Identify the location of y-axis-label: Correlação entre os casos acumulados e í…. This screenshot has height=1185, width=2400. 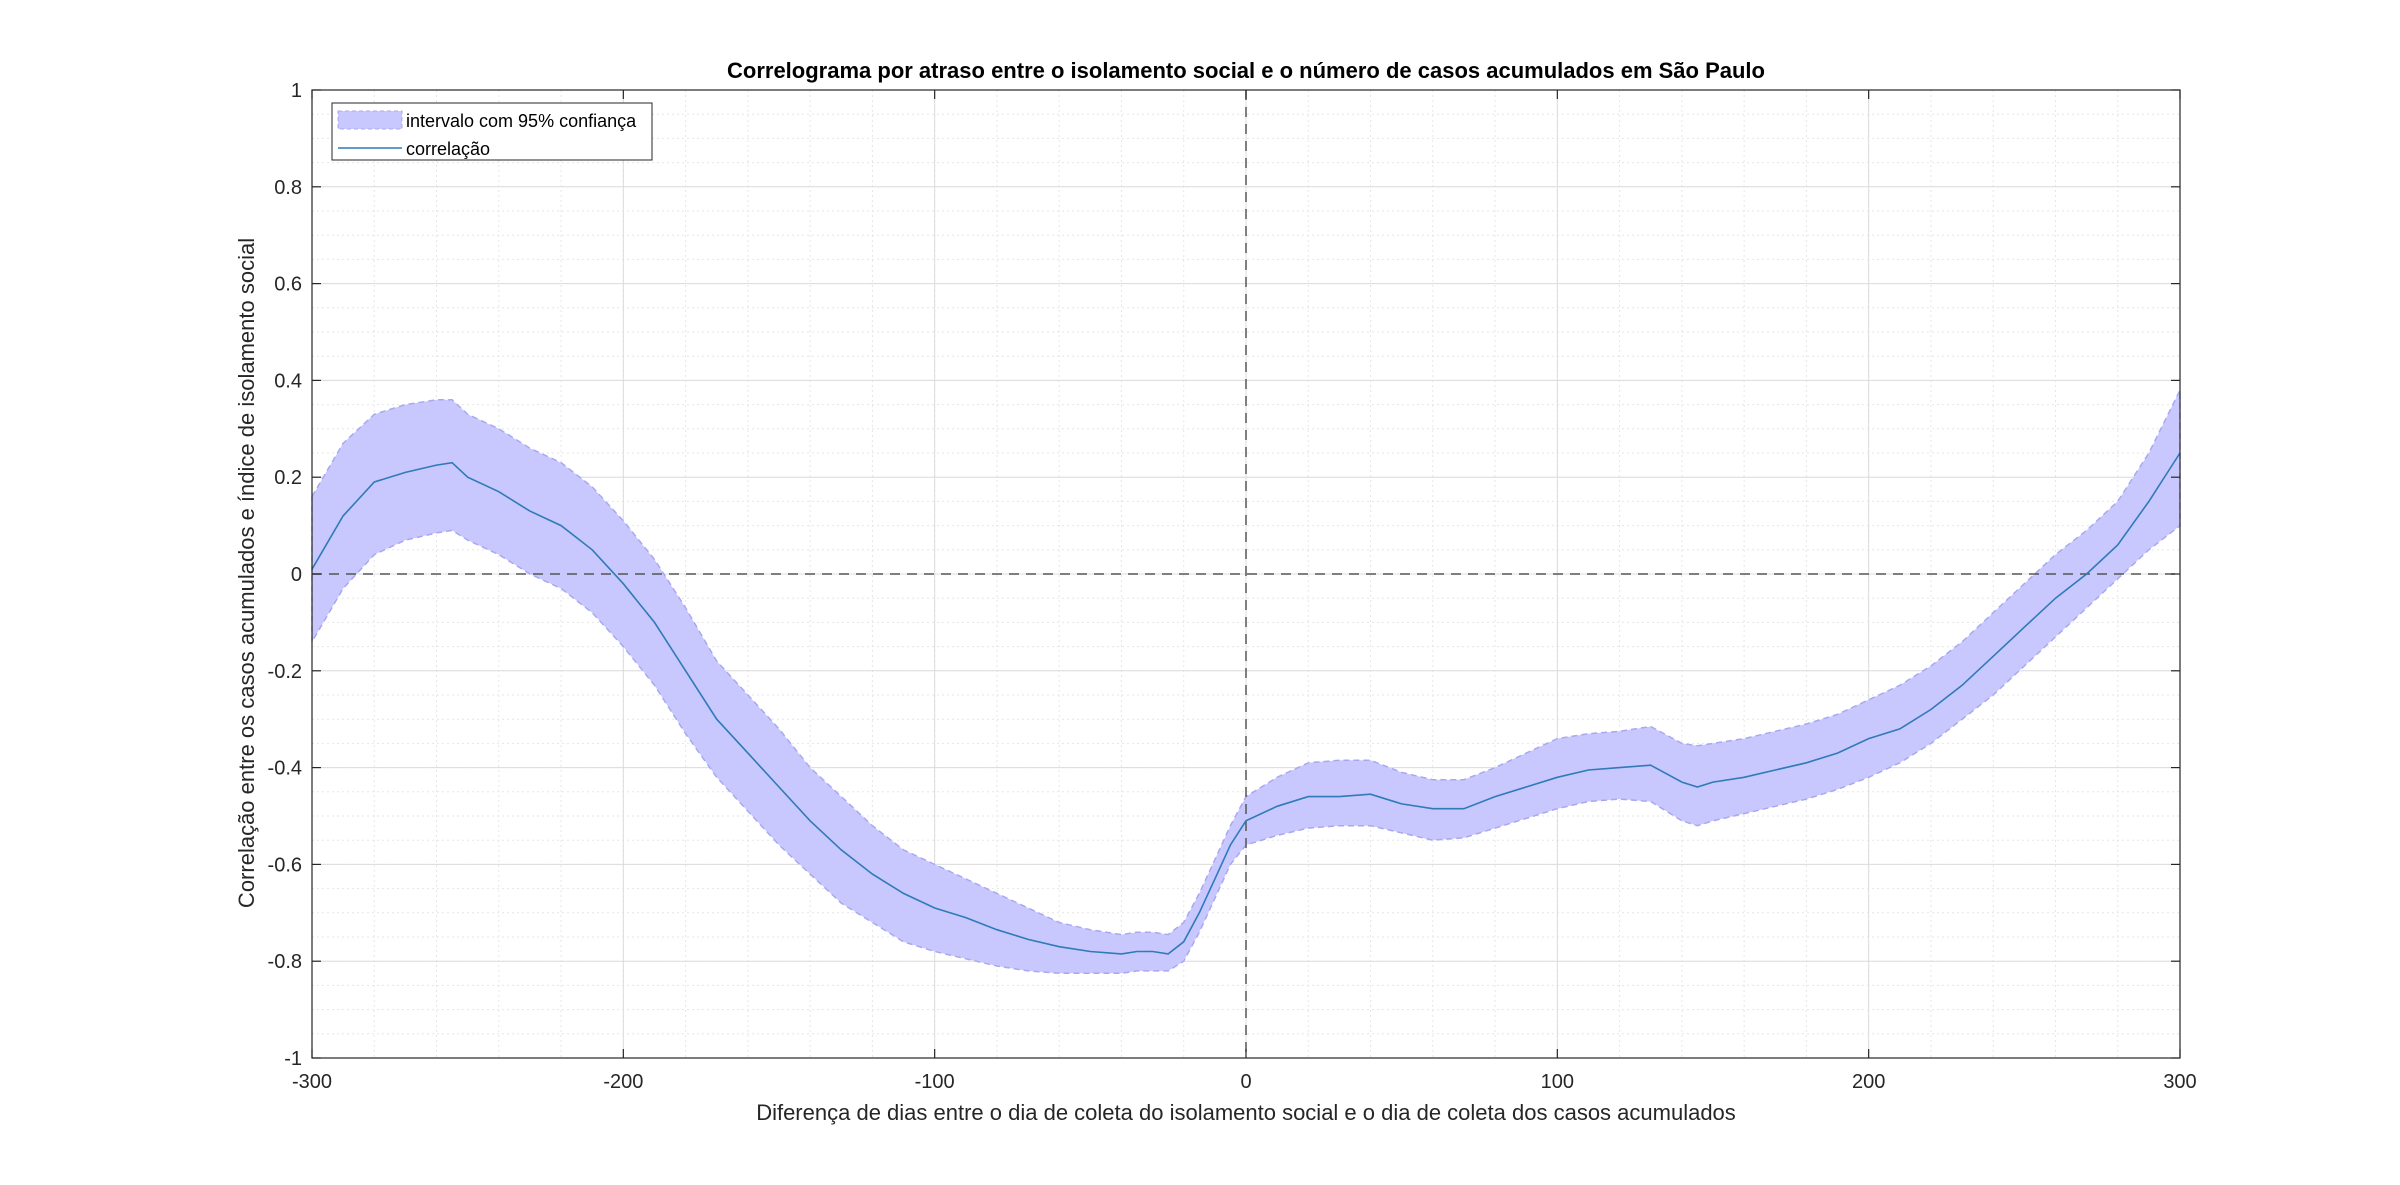
(246, 573).